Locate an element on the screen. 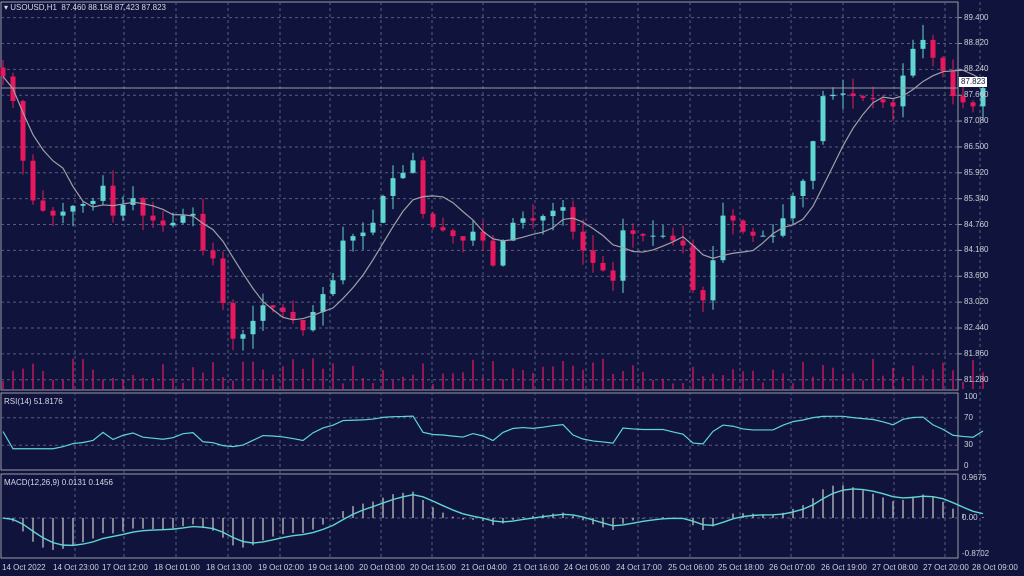 This screenshot has height=576, width=1024. time-axis-label: 27 Oct 20:00 is located at coordinates (946, 567).